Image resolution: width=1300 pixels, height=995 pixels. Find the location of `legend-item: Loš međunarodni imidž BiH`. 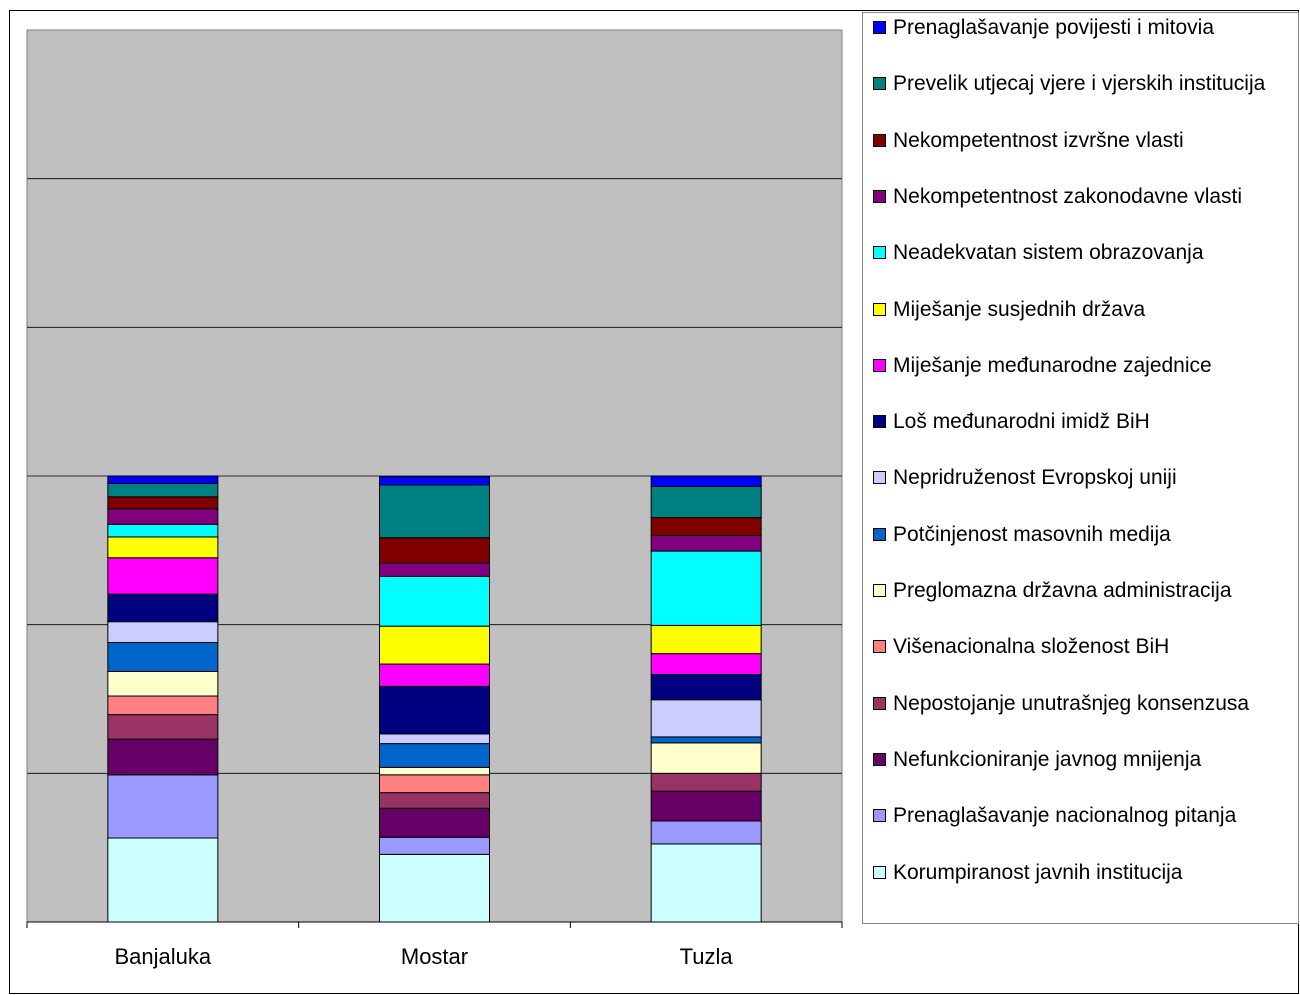

legend-item: Loš međunarodni imidž BiH is located at coordinates (1085, 422).